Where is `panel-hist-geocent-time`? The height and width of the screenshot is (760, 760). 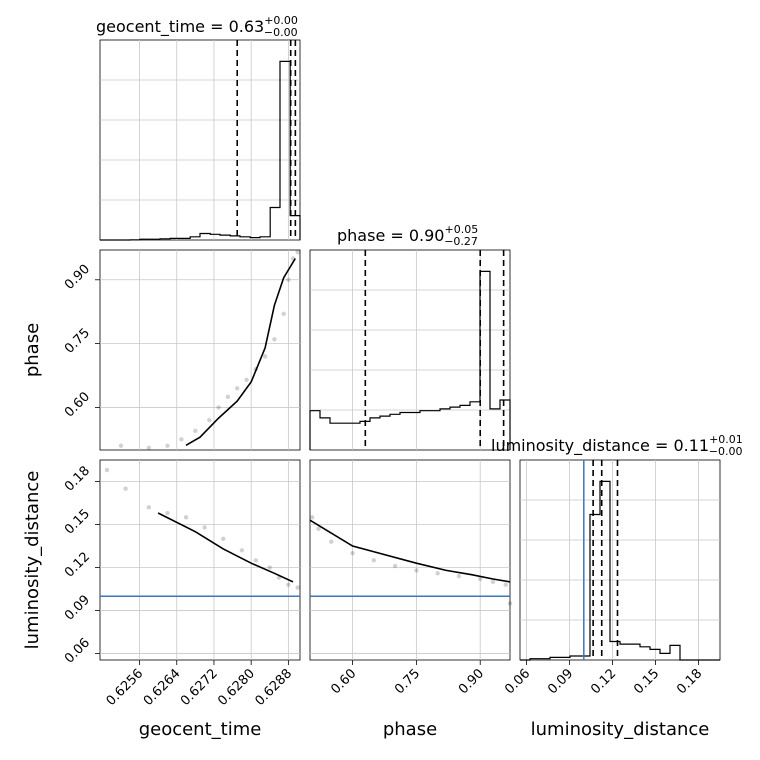
panel-hist-geocent-time is located at coordinates (200, 140).